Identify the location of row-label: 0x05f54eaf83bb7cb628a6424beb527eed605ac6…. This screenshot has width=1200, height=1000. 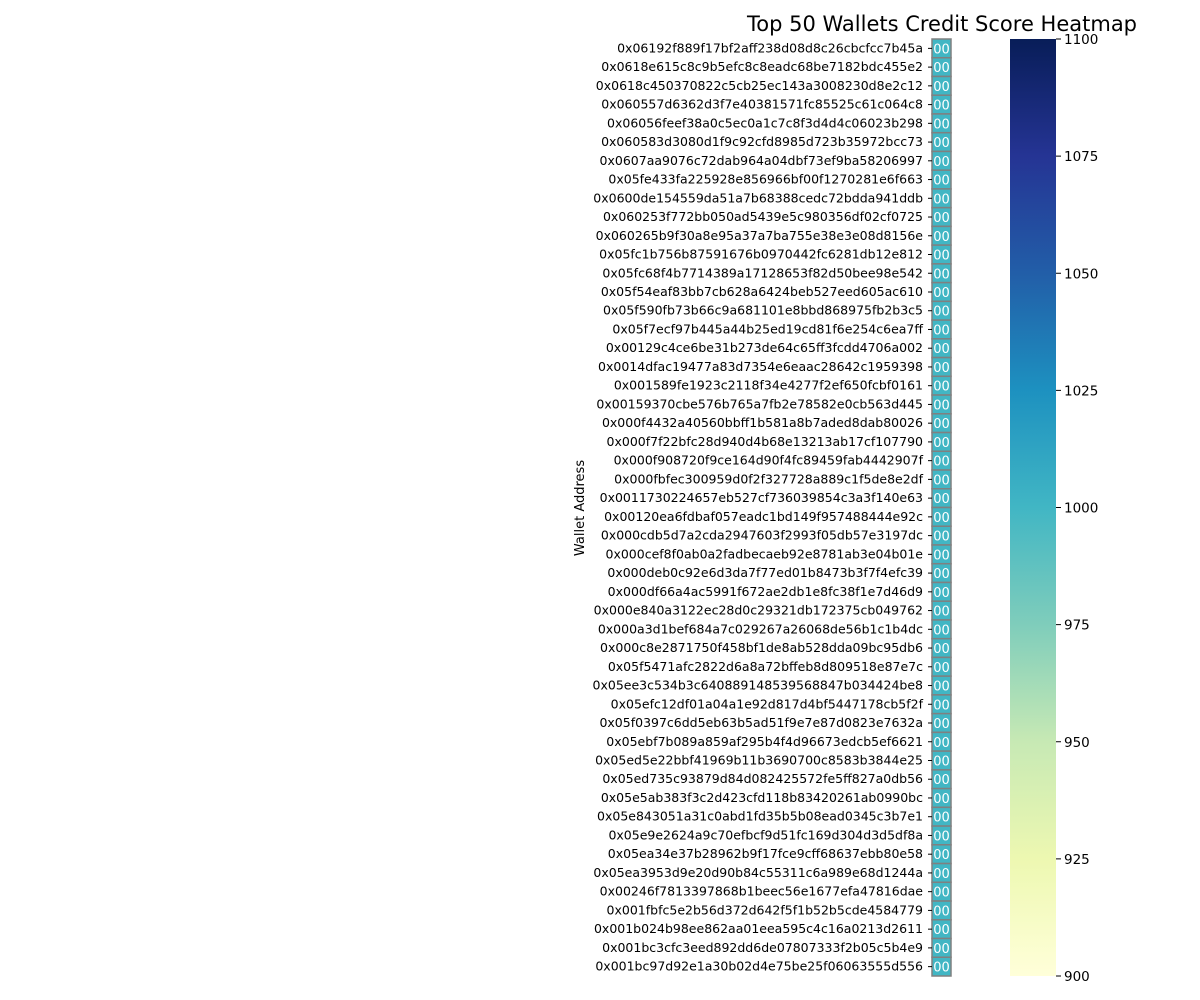
(762, 291).